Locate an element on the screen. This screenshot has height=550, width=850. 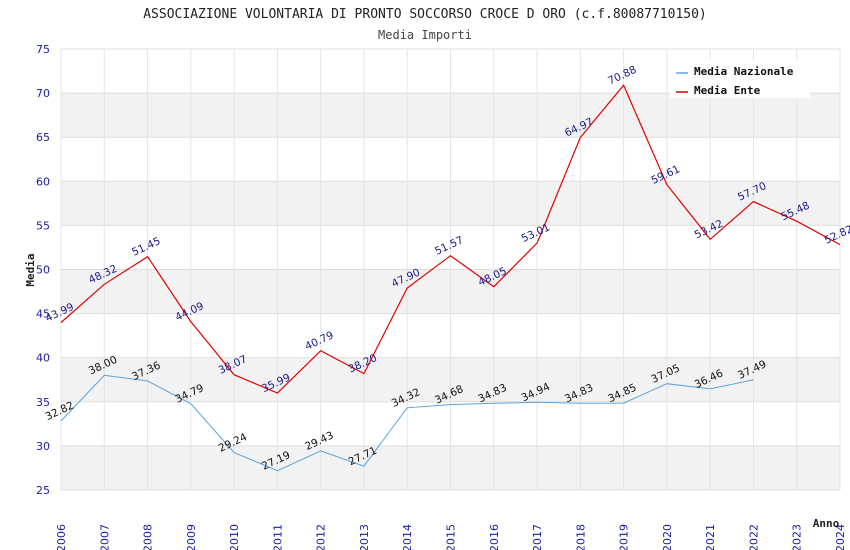
y-tick-label: 25 is located at coordinates (43, 490).